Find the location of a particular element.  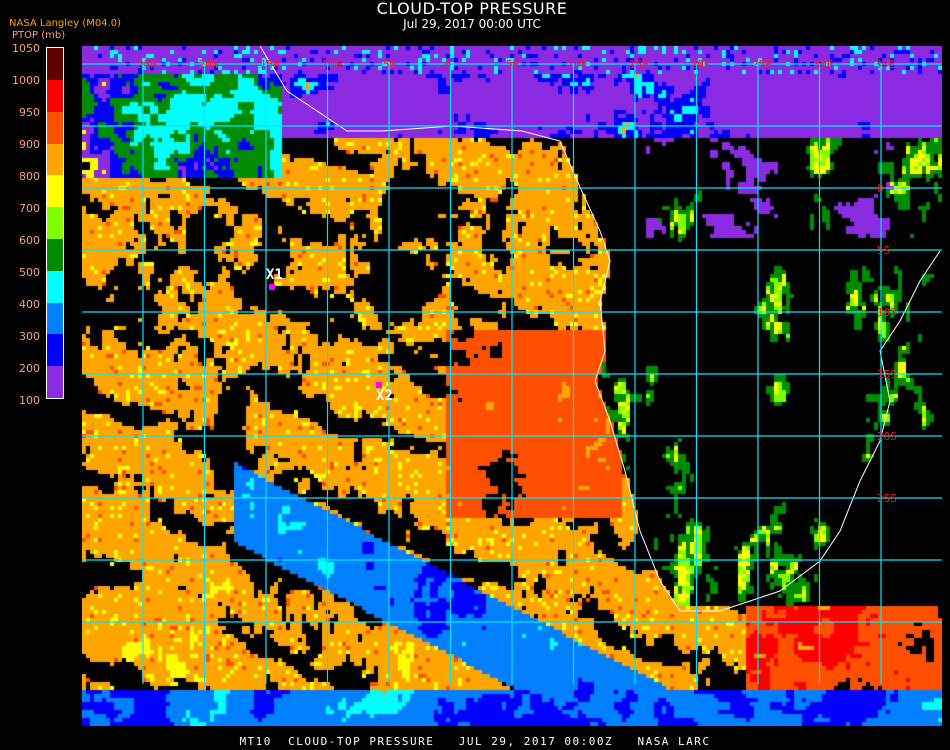

legend-tick: 300 is located at coordinates (29, 336).